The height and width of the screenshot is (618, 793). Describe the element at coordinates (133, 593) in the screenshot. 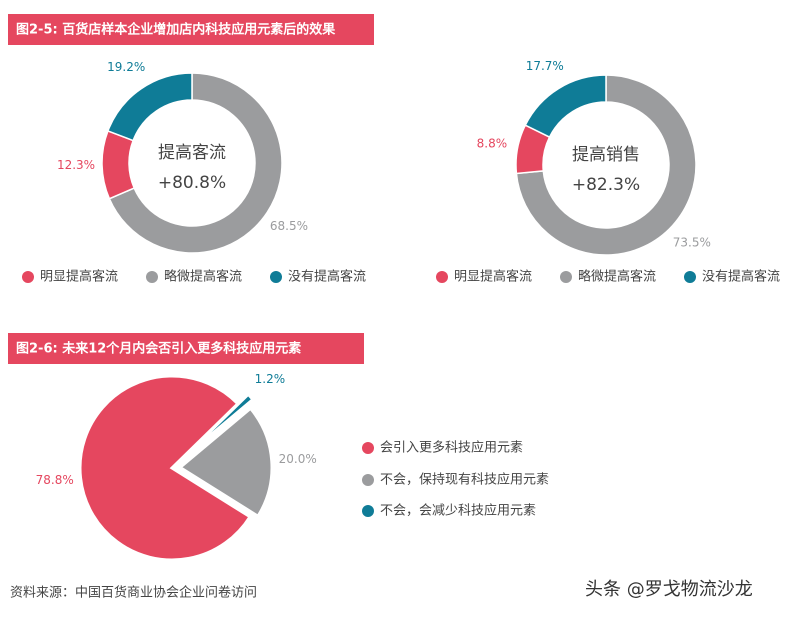

I see `source-note: 资料来源：中国百货商业协会企业问卷访问` at that location.